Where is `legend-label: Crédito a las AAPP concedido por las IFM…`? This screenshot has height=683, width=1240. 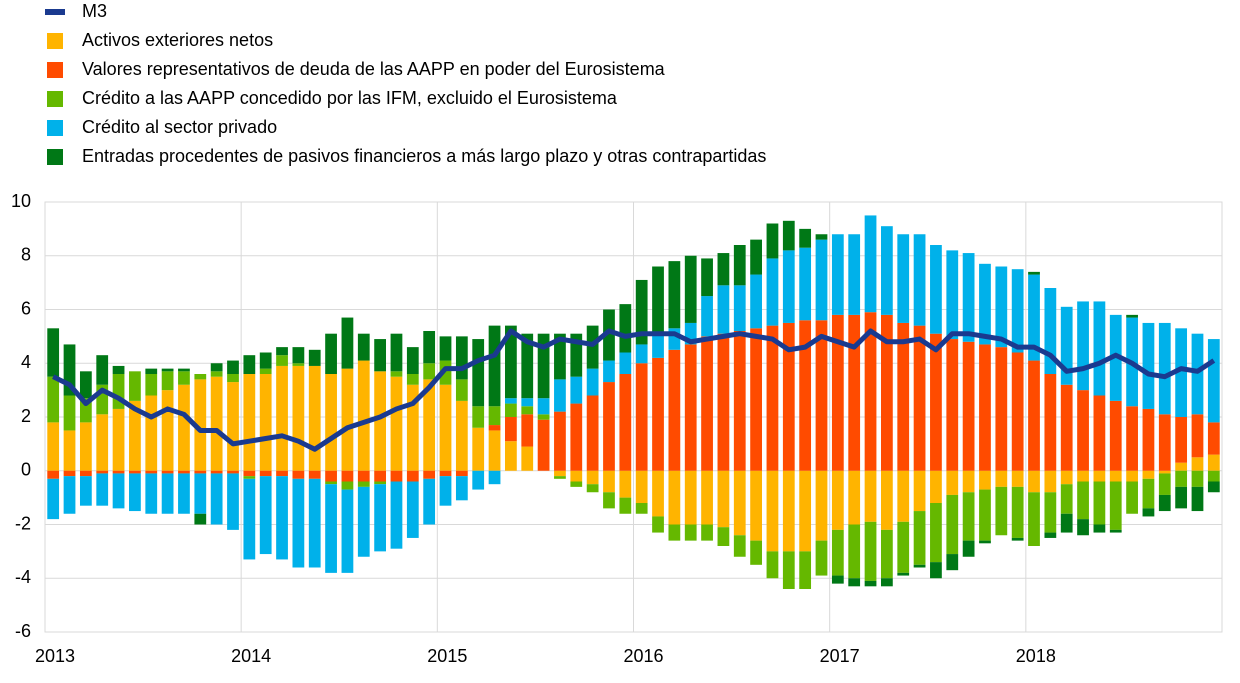
legend-label: Crédito a las AAPP concedido por las IFM… is located at coordinates (350, 98).